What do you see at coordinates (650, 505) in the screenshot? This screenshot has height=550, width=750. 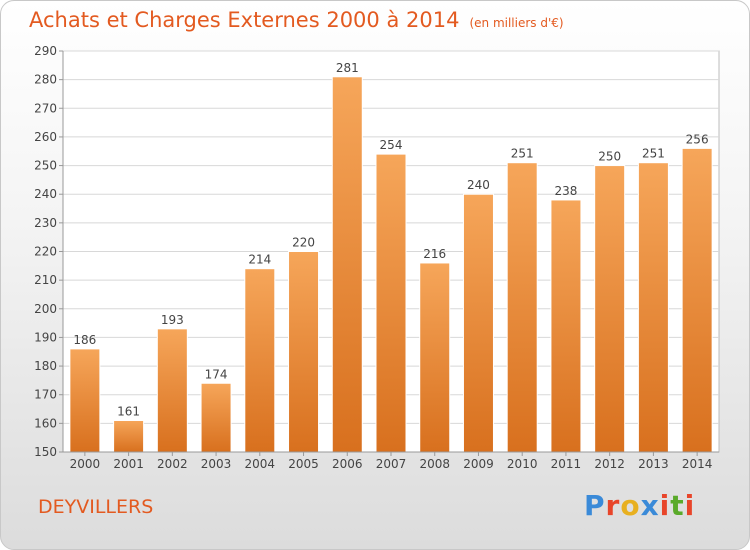 I see `logo-letter: x` at bounding box center [650, 505].